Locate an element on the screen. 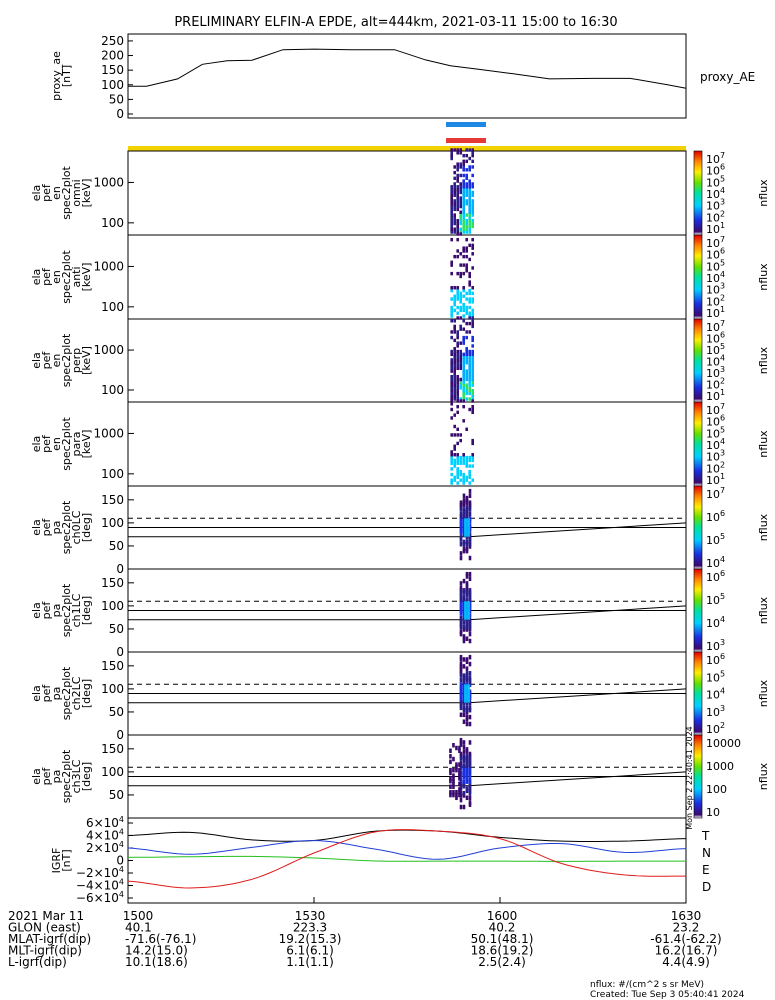 Image resolution: width=775 pixels, height=1000 pixels. ytick-label: 100 is located at coordinates (112, 606).